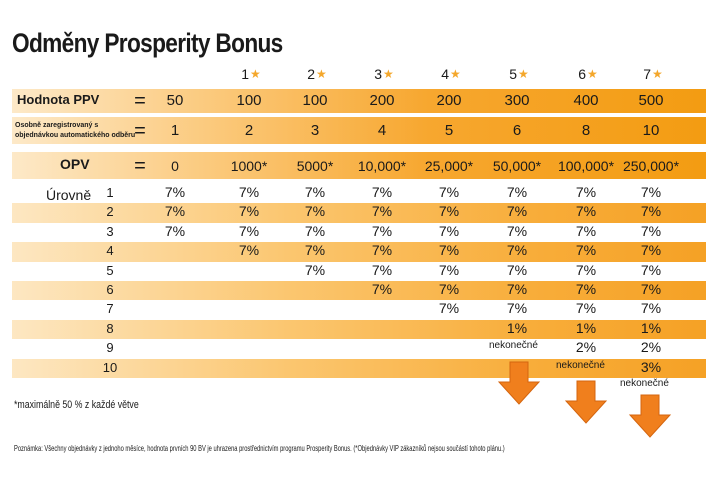 This screenshot has height=483, width=719. I want to click on level-number: 1, so click(110, 192).